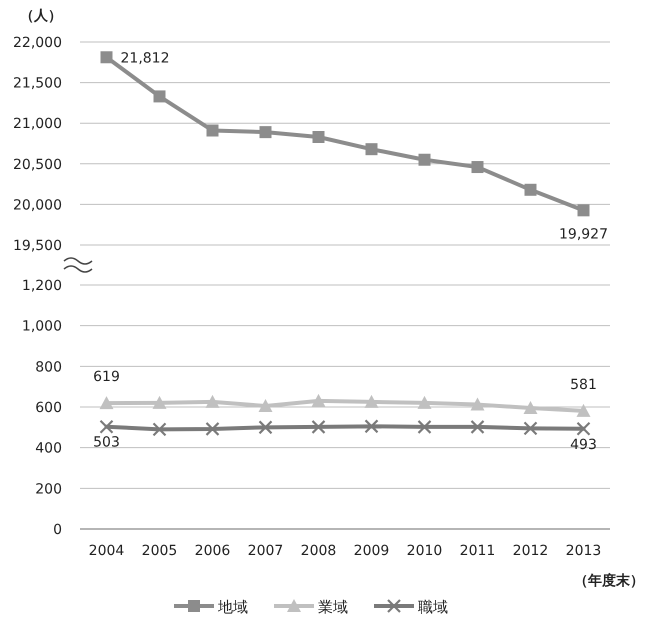 The width and height of the screenshot is (648, 620). I want to click on x-tick-label: 2006, so click(212, 551).